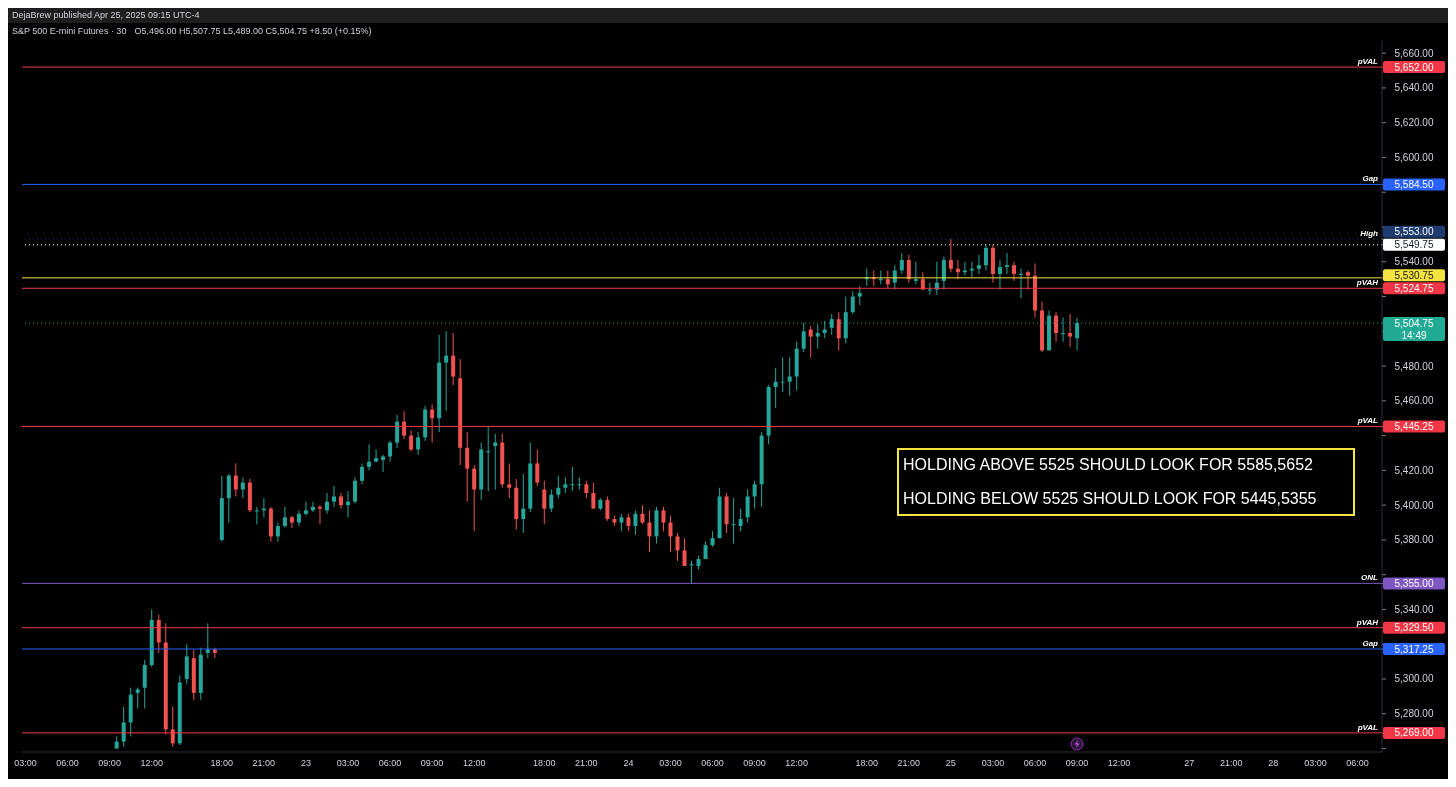 This screenshot has width=1456, height=787. I want to click on ref-line-label: High, so click(1369, 234).